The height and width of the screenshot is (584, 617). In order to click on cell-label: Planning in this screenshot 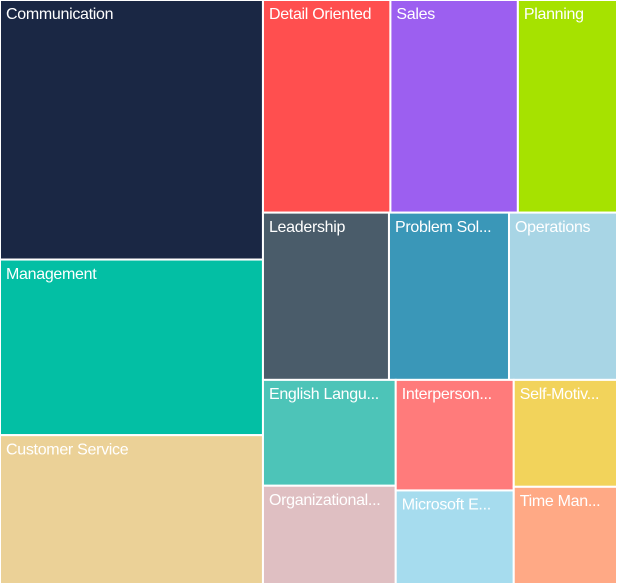, I will do `click(554, 14)`.